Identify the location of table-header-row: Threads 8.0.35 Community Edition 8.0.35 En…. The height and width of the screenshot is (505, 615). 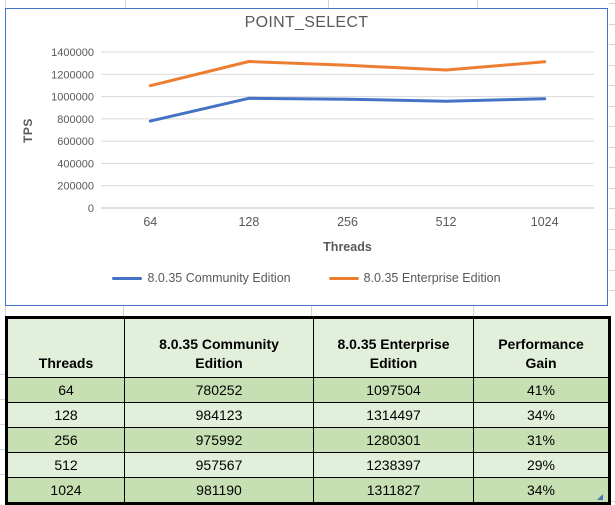
(308, 347).